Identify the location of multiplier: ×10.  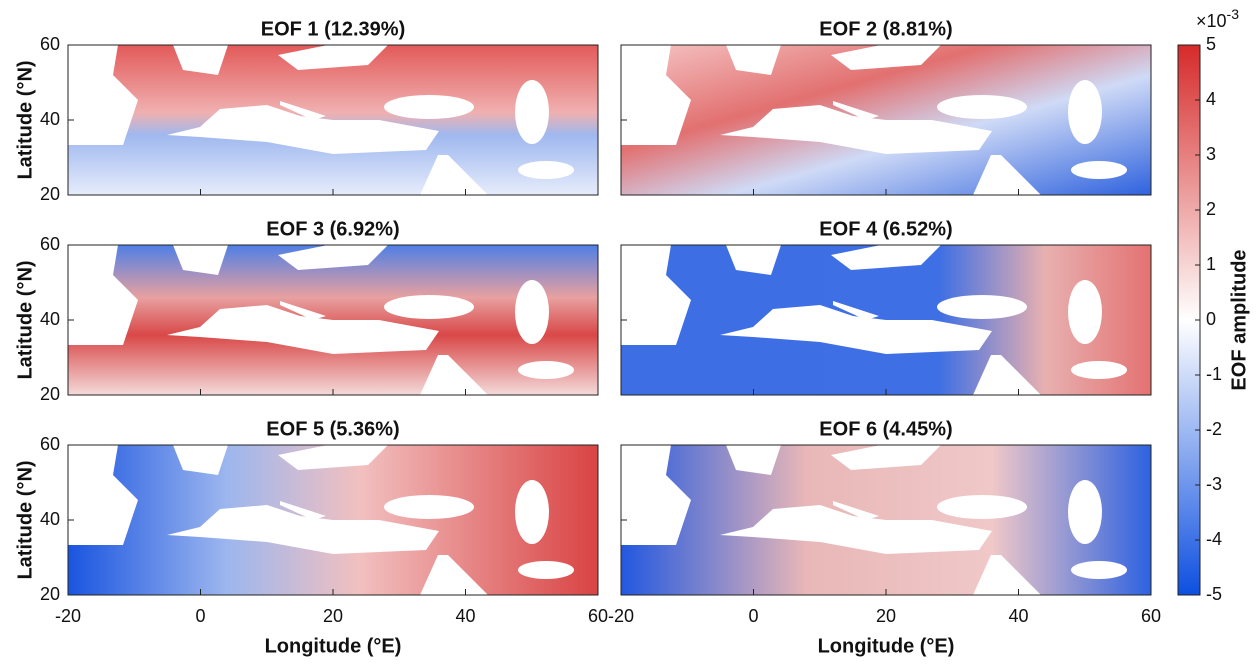
(1211, 21).